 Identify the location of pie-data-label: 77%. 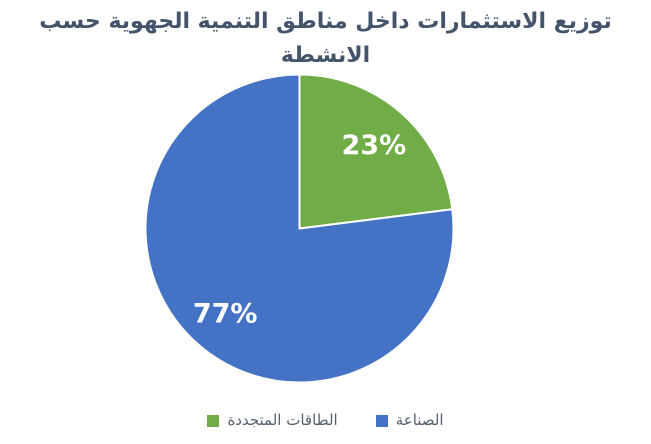
(225, 314).